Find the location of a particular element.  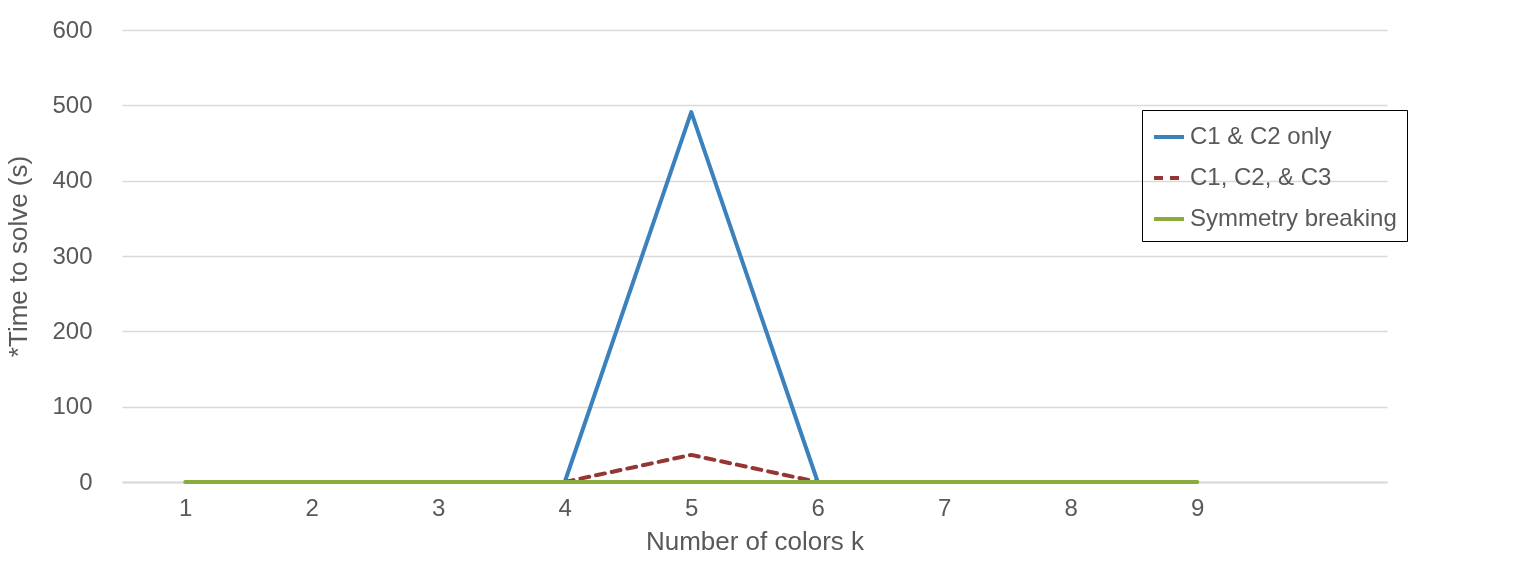

x-tick-label: 8 is located at coordinates (1071, 507).